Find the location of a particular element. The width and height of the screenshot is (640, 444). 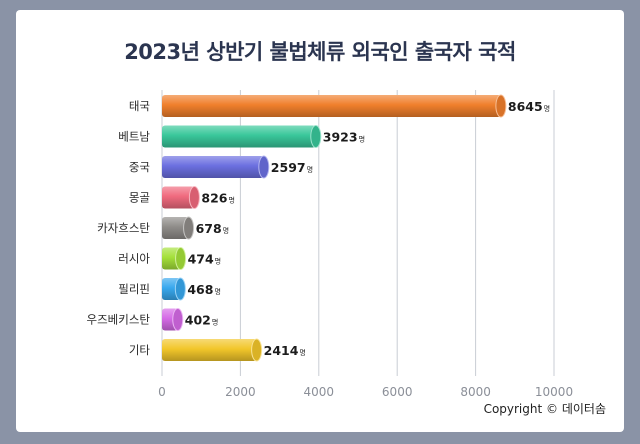

category-label: 중국 is located at coordinates (139, 167).